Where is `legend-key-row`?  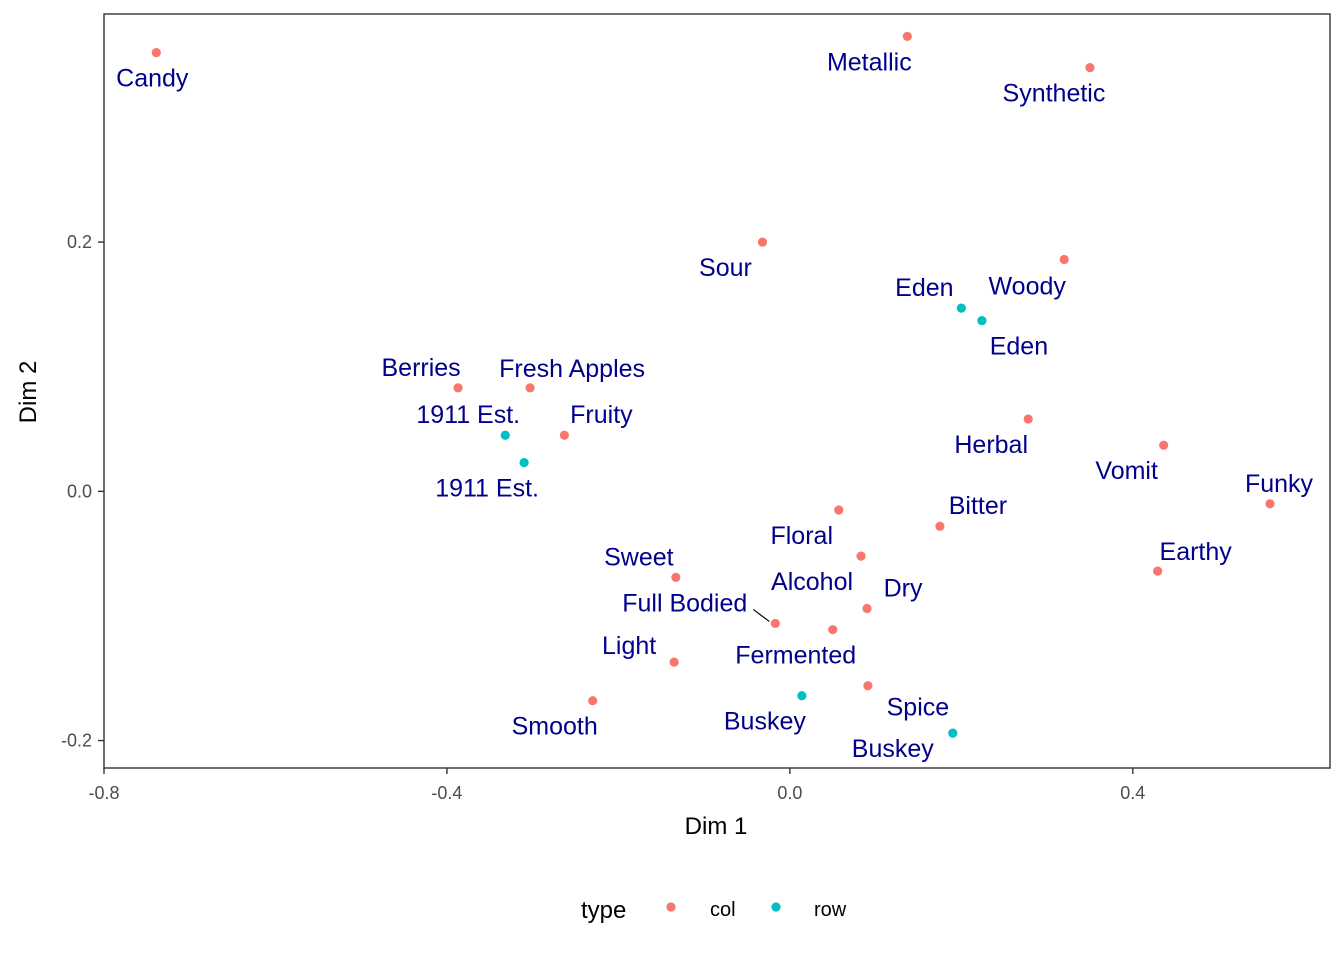
legend-key-row is located at coordinates (776, 907).